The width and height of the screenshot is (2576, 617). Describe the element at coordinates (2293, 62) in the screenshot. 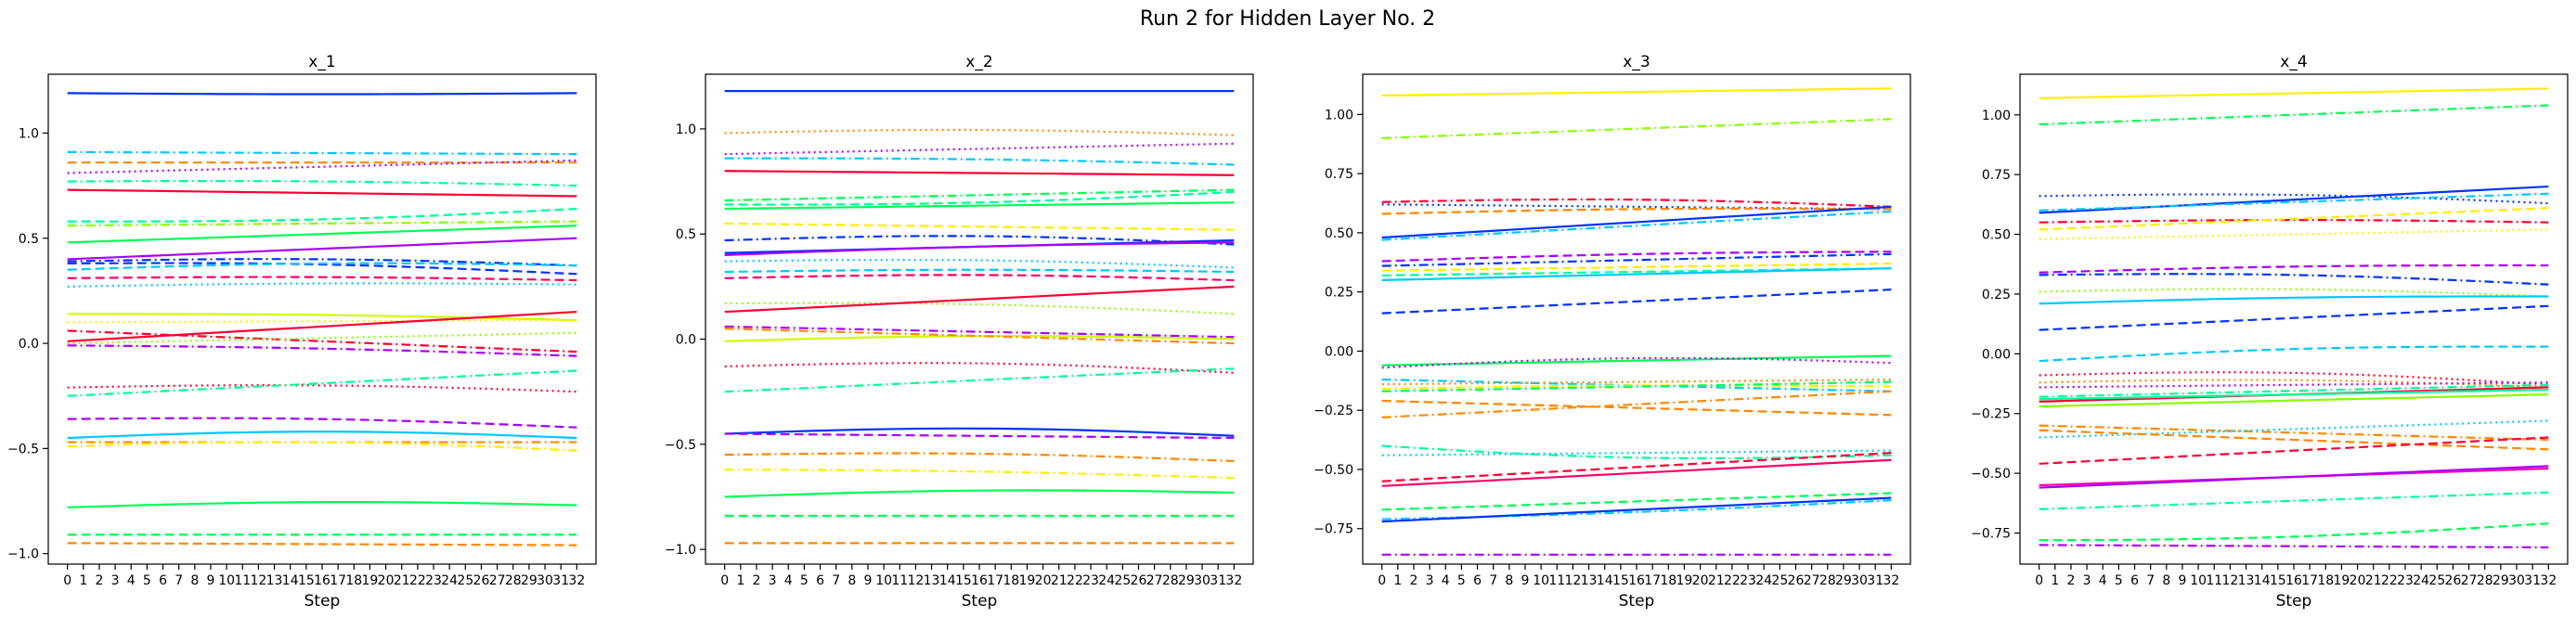

I see `panel-title: x_4` at that location.